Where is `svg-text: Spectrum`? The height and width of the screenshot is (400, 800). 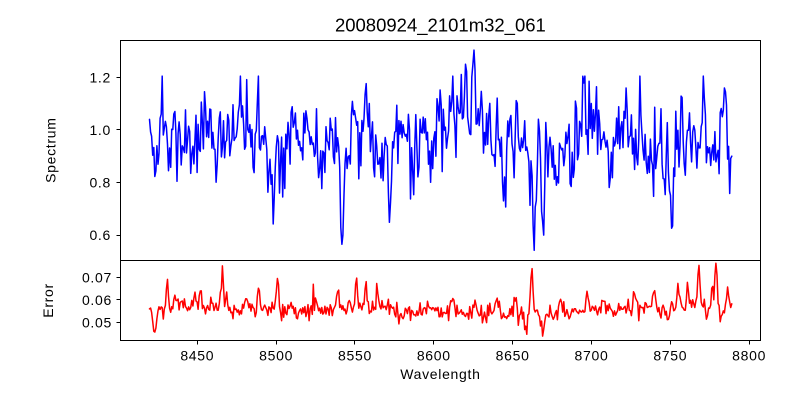
svg-text: Spectrum is located at coordinates (51, 150).